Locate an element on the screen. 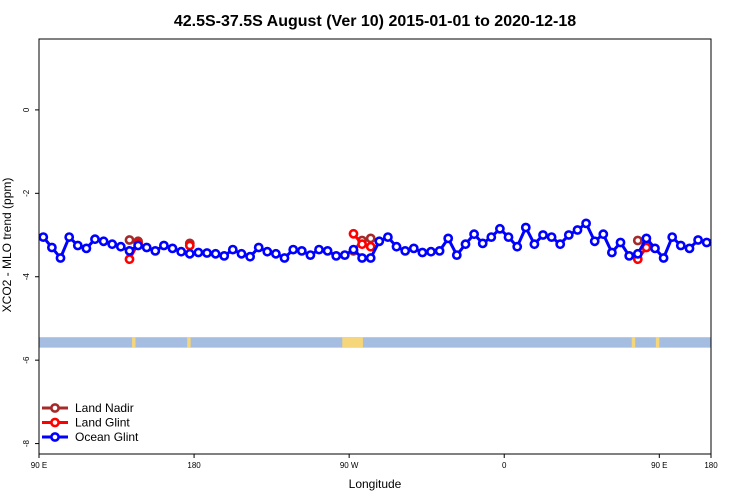 This screenshot has width=750, height=500. y-tick-label: -6 is located at coordinates (26, 360).